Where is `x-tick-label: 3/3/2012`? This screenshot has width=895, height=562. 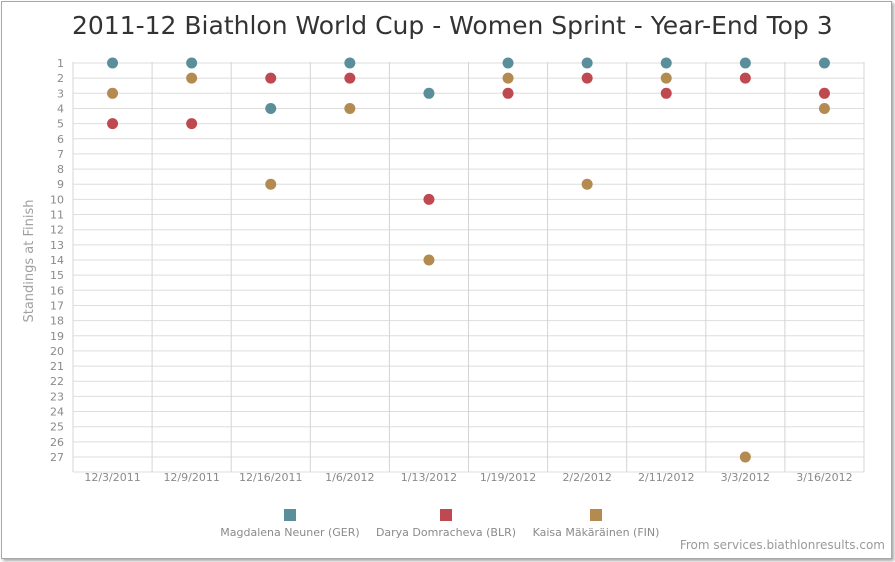 x-tick-label: 3/3/2012 is located at coordinates (745, 477).